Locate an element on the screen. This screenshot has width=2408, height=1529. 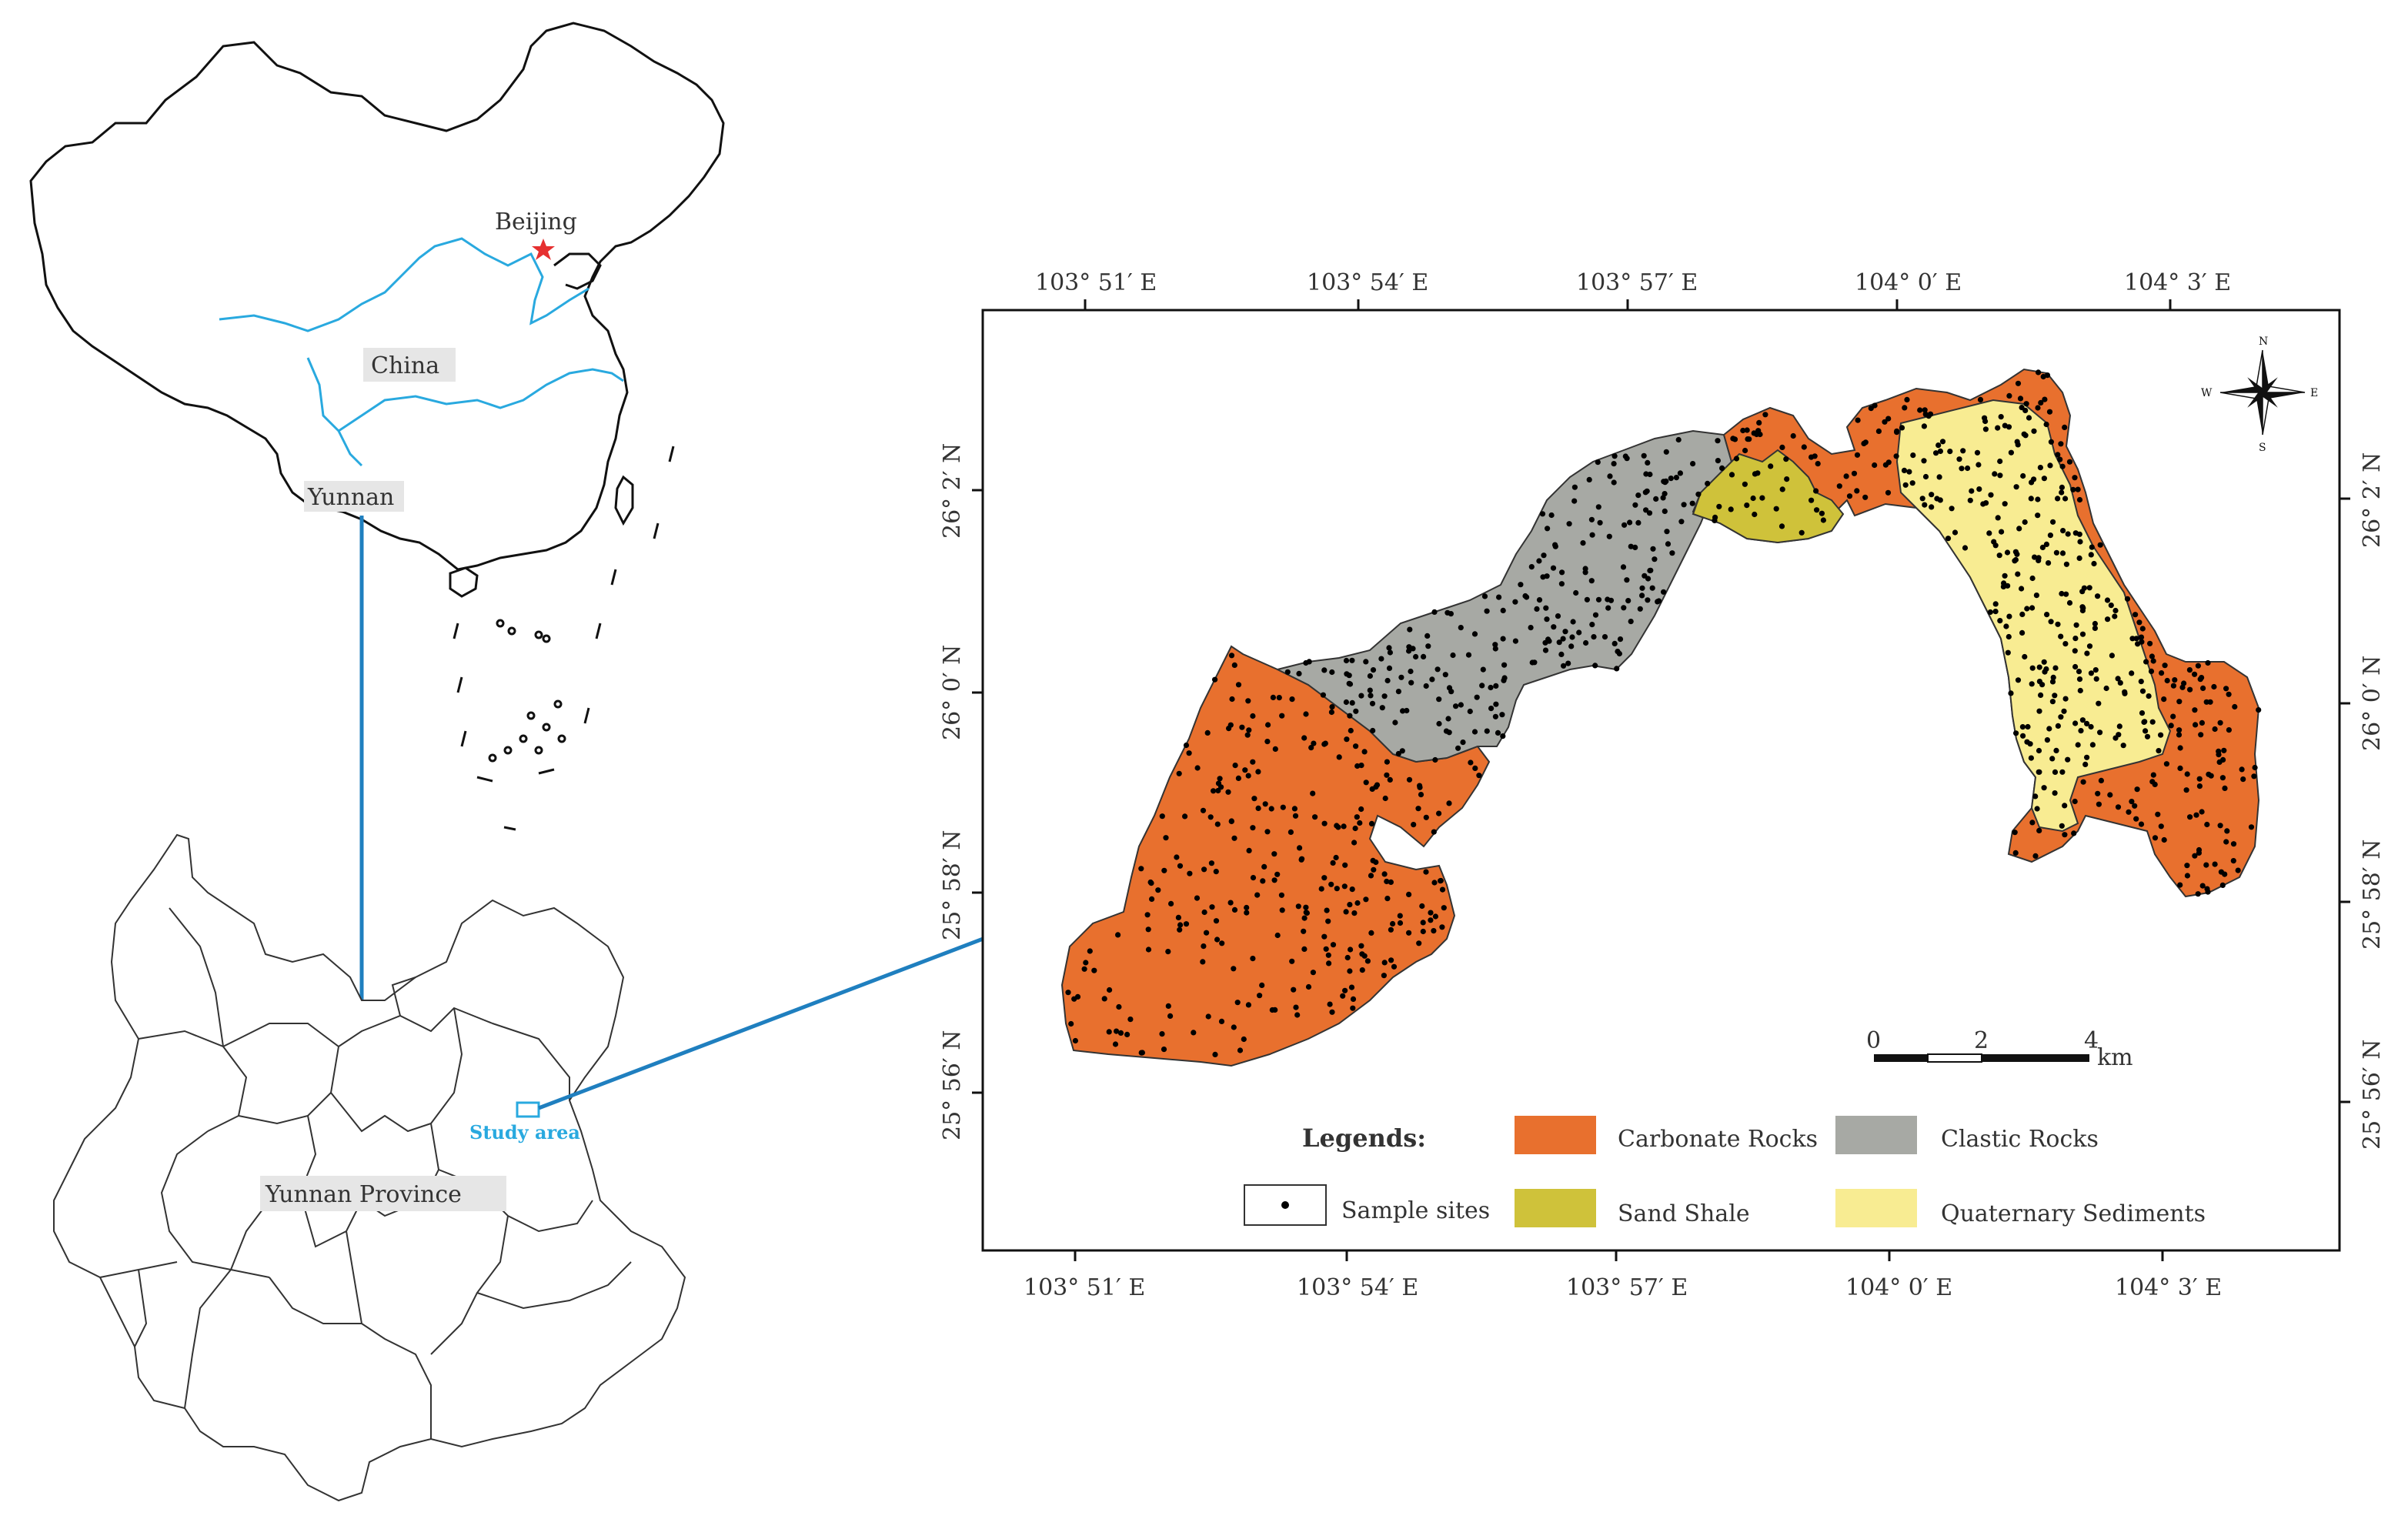
taiwan-island is located at coordinates (624, 500).